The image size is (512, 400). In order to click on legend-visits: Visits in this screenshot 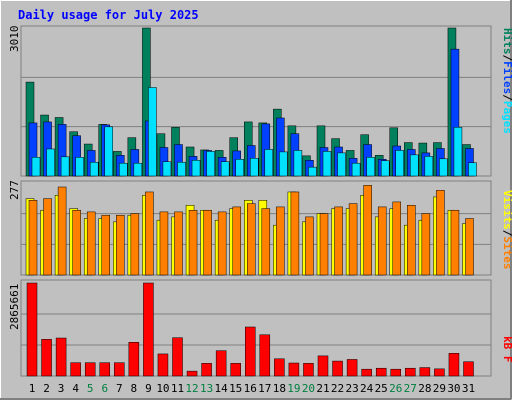, I will do `click(506, 210)`.